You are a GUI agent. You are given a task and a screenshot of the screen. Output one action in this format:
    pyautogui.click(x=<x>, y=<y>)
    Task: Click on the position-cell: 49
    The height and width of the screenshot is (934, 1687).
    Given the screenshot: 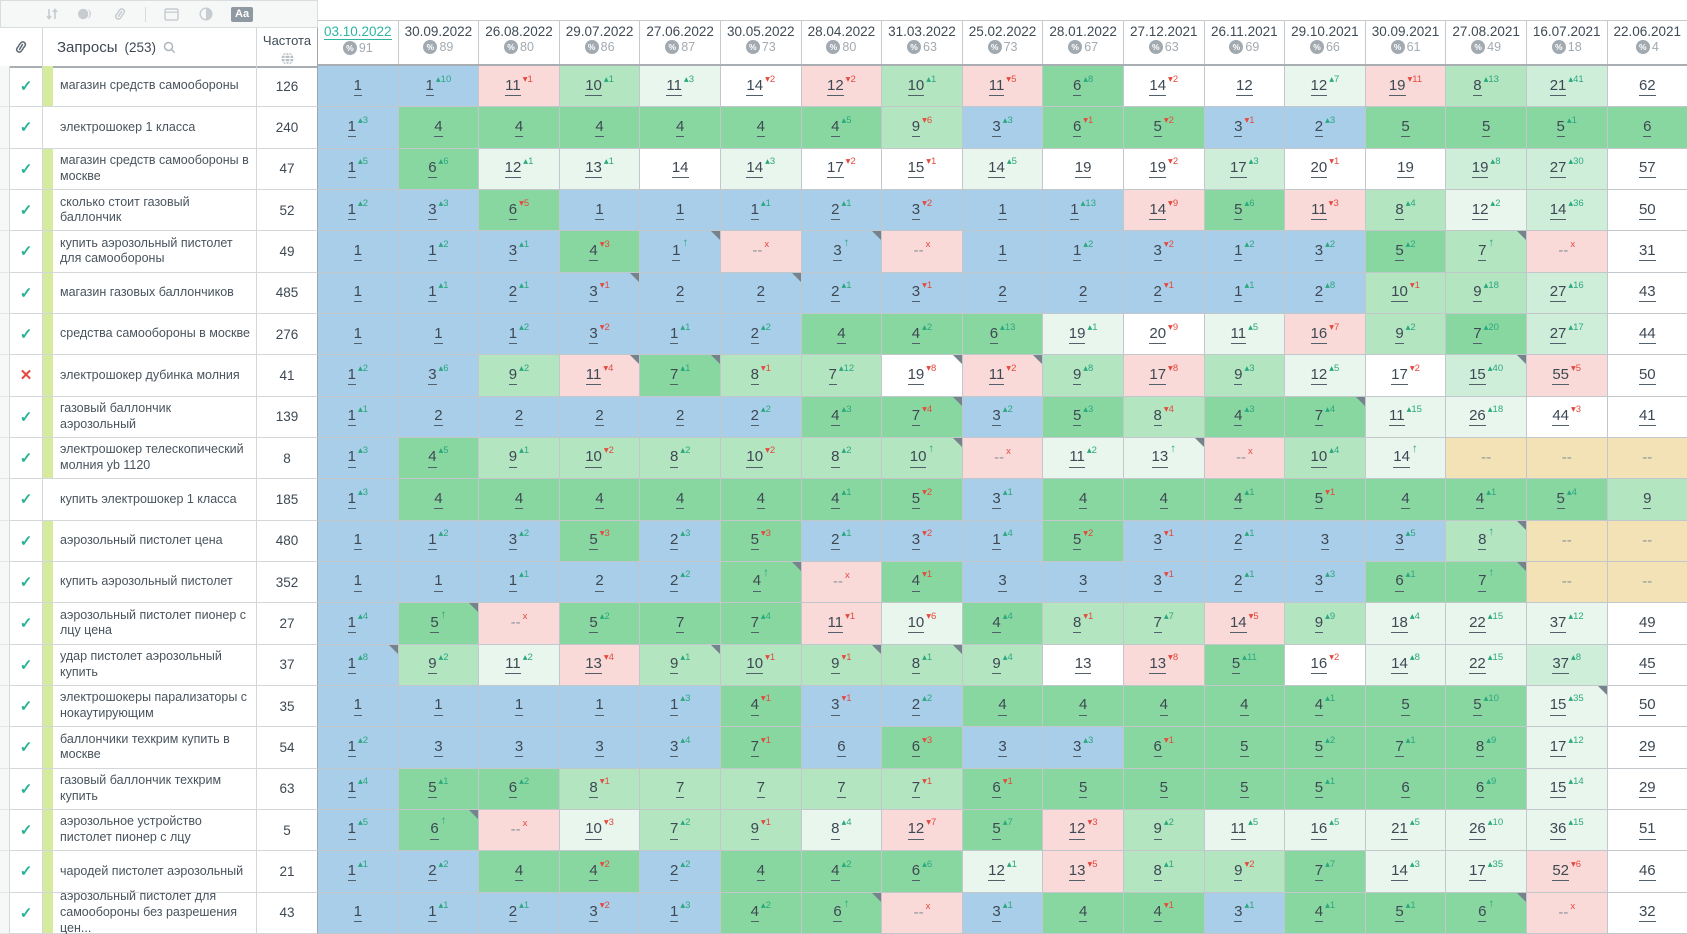 What is the action you would take?
    pyautogui.click(x=1646, y=624)
    